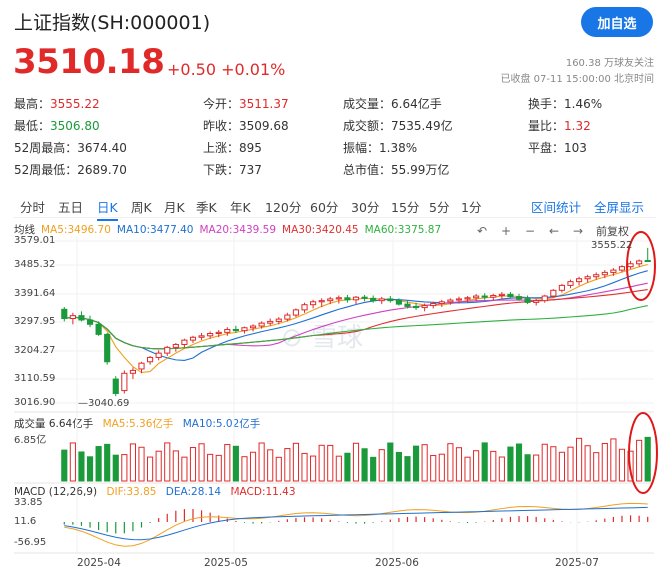  Describe the element at coordinates (356, 327) in the screenshot. I see `ma-line` at that location.